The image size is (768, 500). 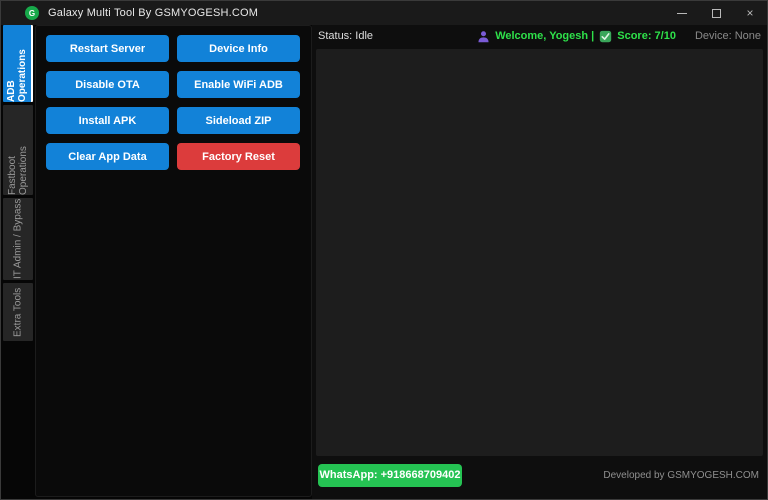 I want to click on whatsapp-contact-button: WhatsApp: +918668709402, so click(x=390, y=475).